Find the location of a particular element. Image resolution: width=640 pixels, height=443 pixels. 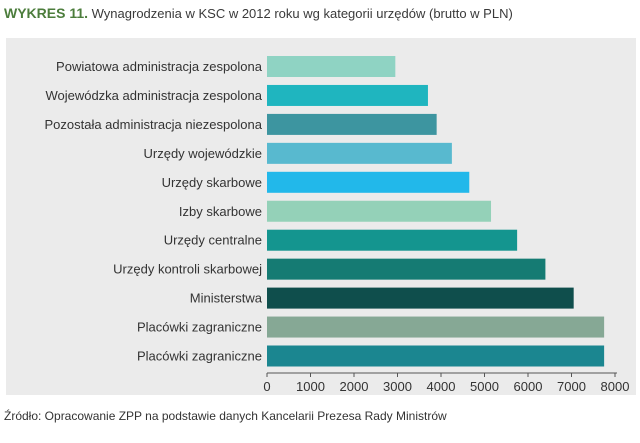

category-label: Urzędy wojewódzkie is located at coordinates (203, 153).